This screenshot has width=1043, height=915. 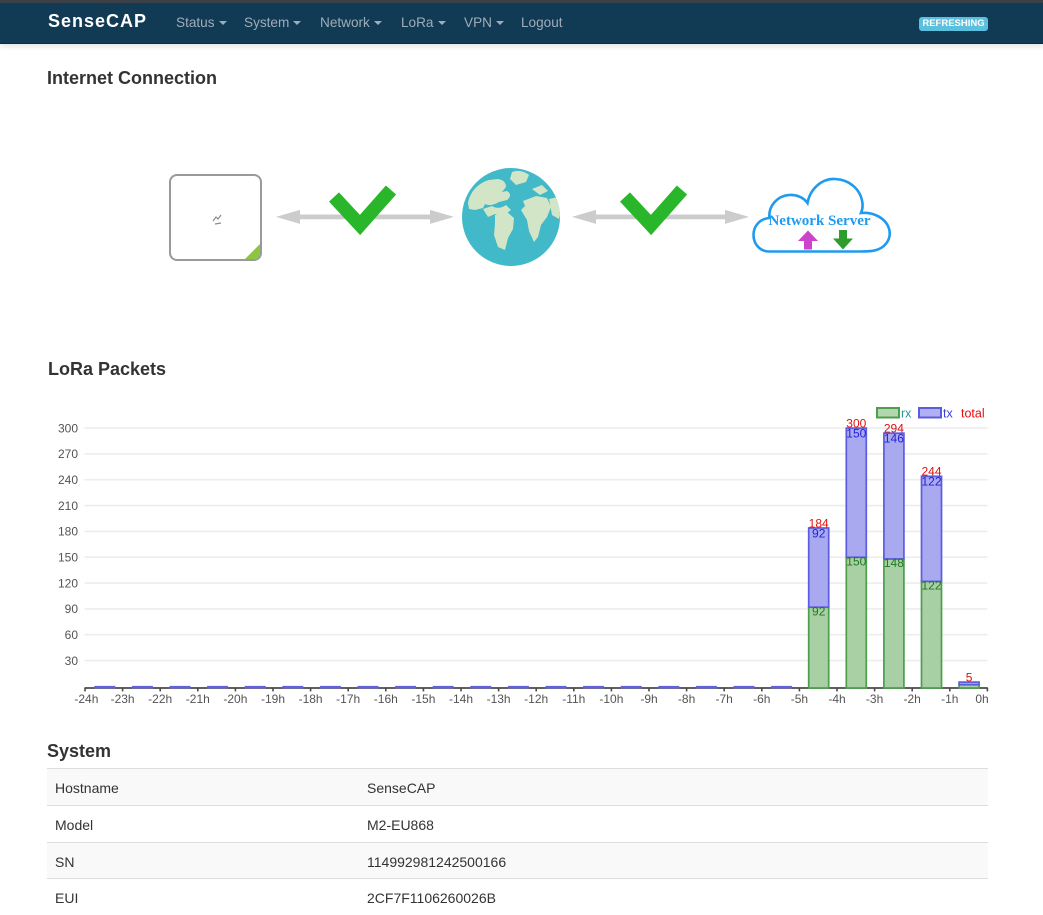 I want to click on svg-text: -13h, so click(x=499, y=699).